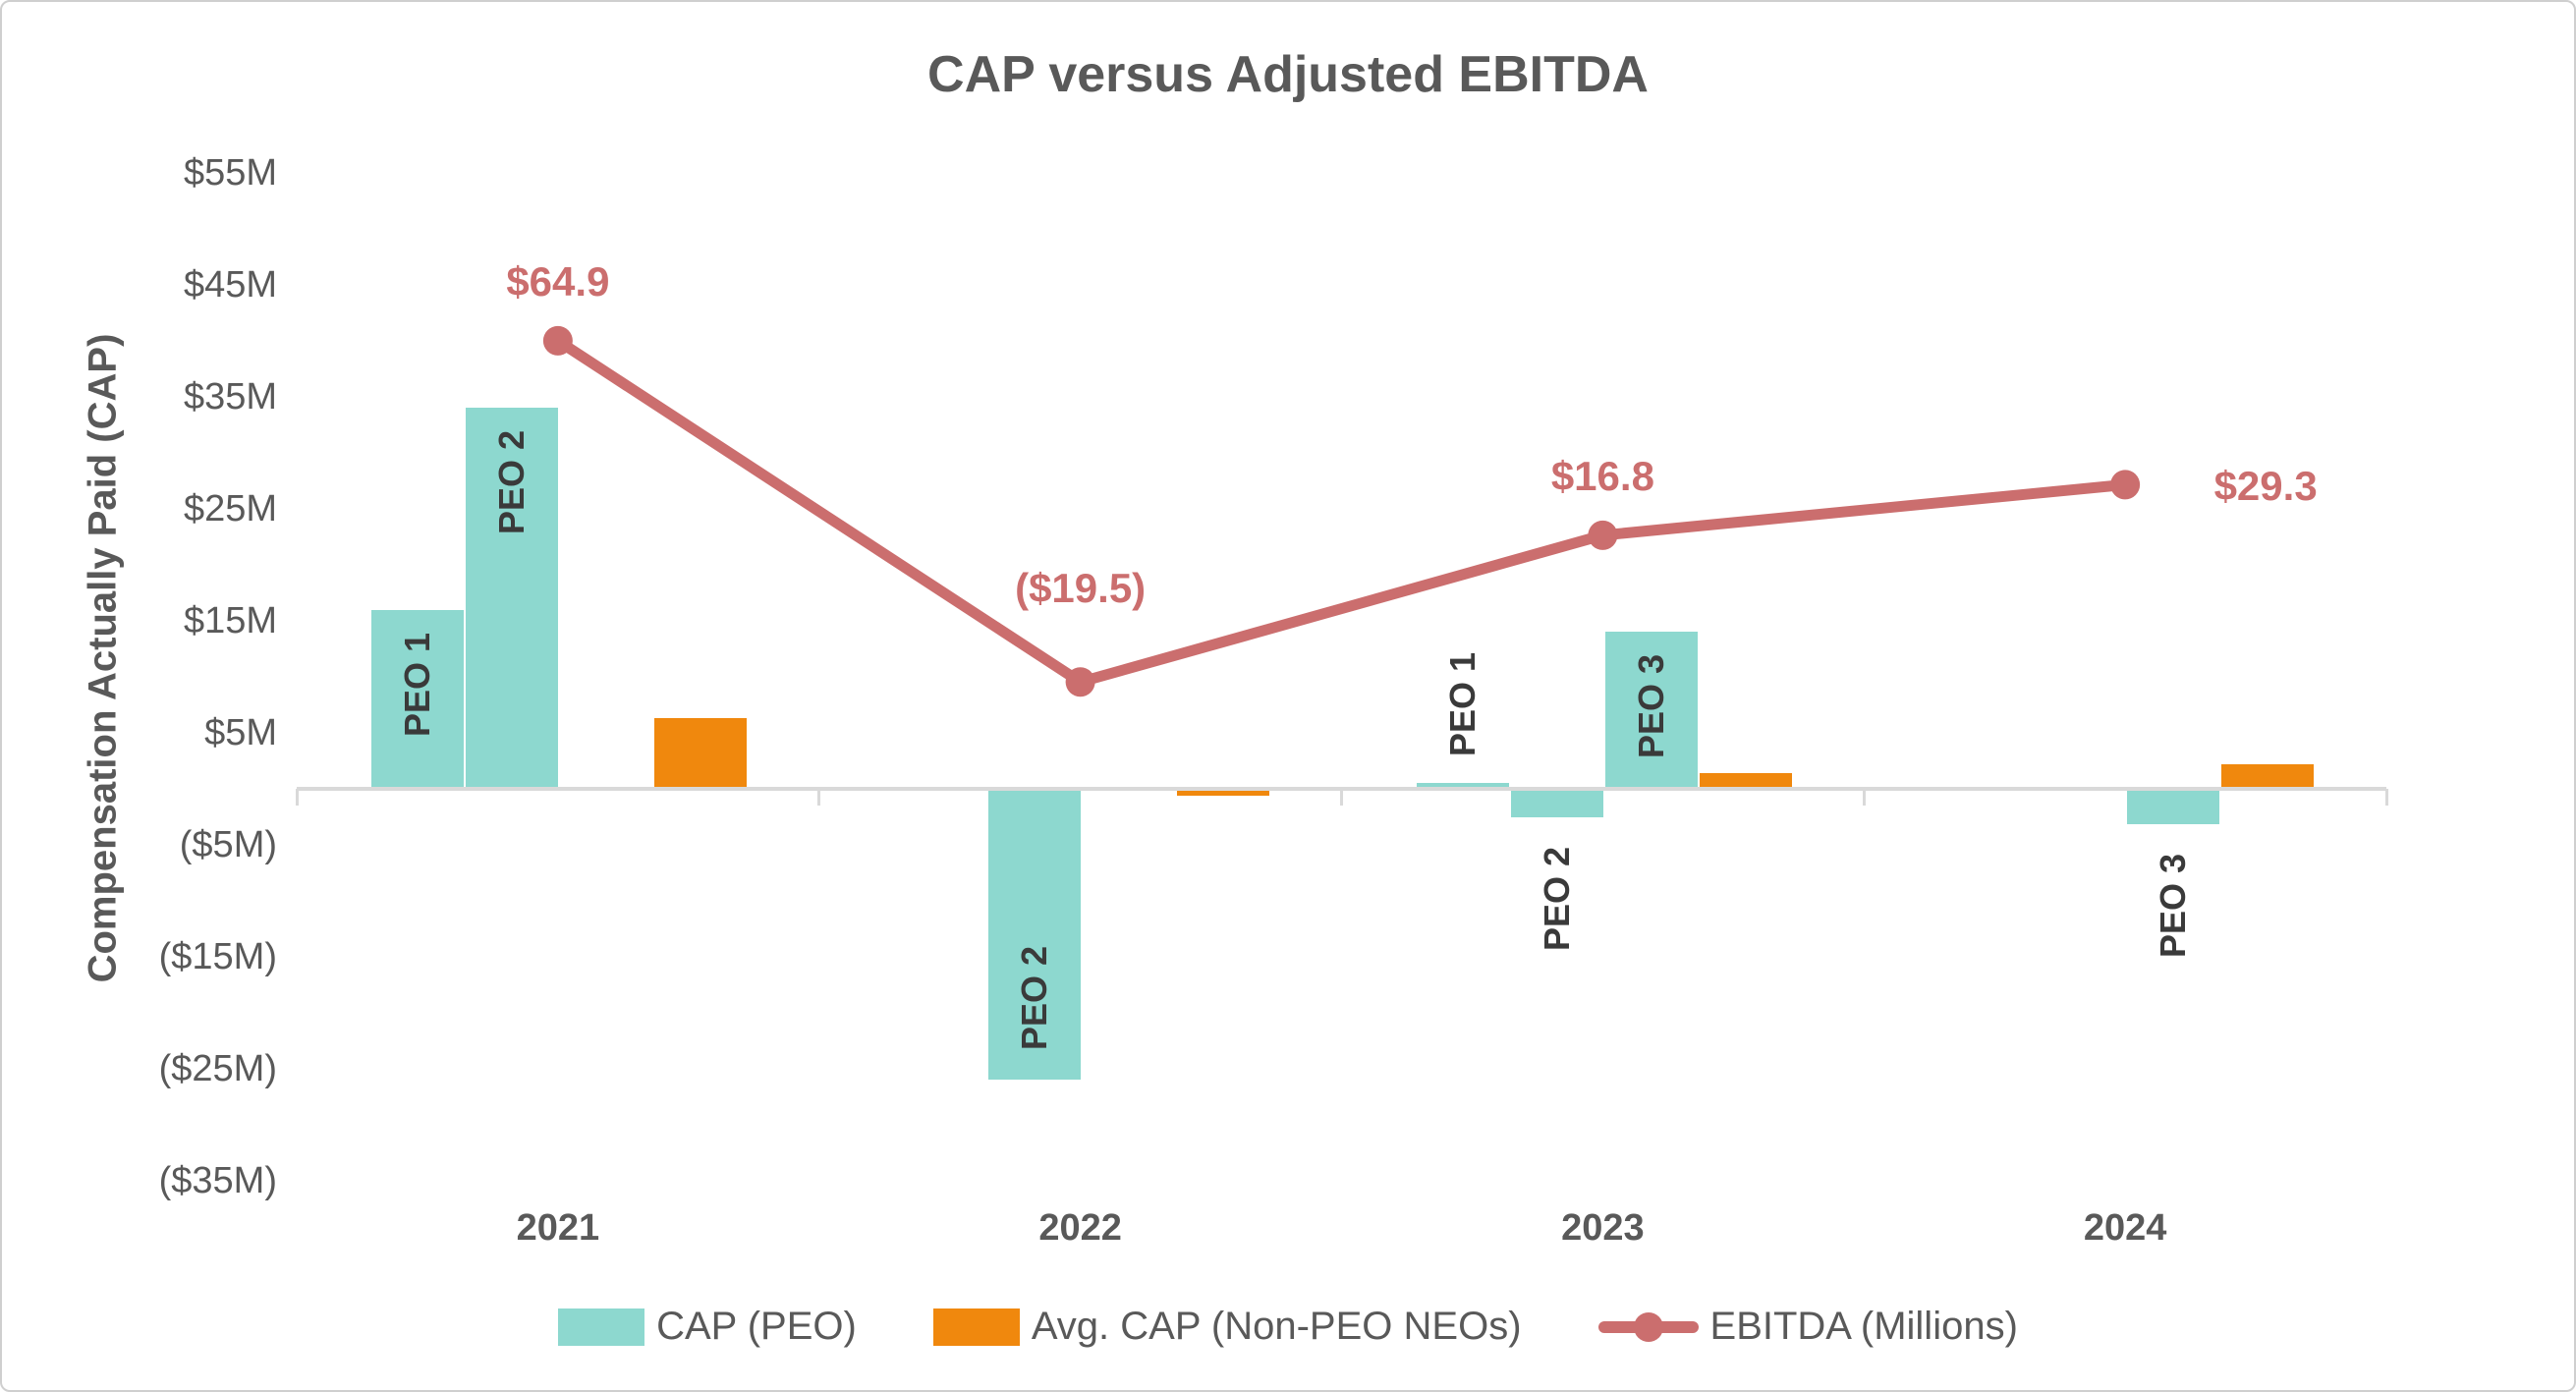  What do you see at coordinates (1081, 589) in the screenshot?
I see `ebitda-value-label-2022: ($19.5)` at bounding box center [1081, 589].